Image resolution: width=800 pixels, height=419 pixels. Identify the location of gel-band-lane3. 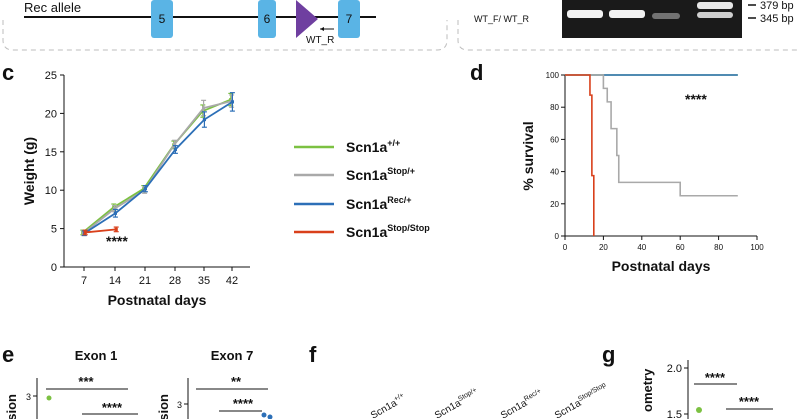
(666, 16).